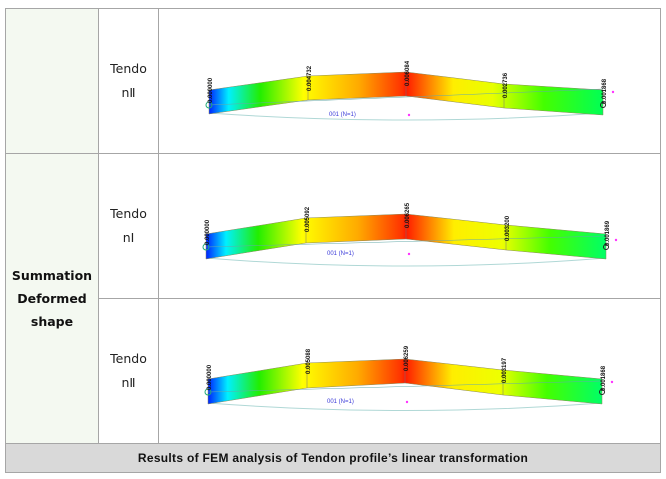 The image size is (666, 479). I want to click on group-label-line1: Summation, so click(52, 275).